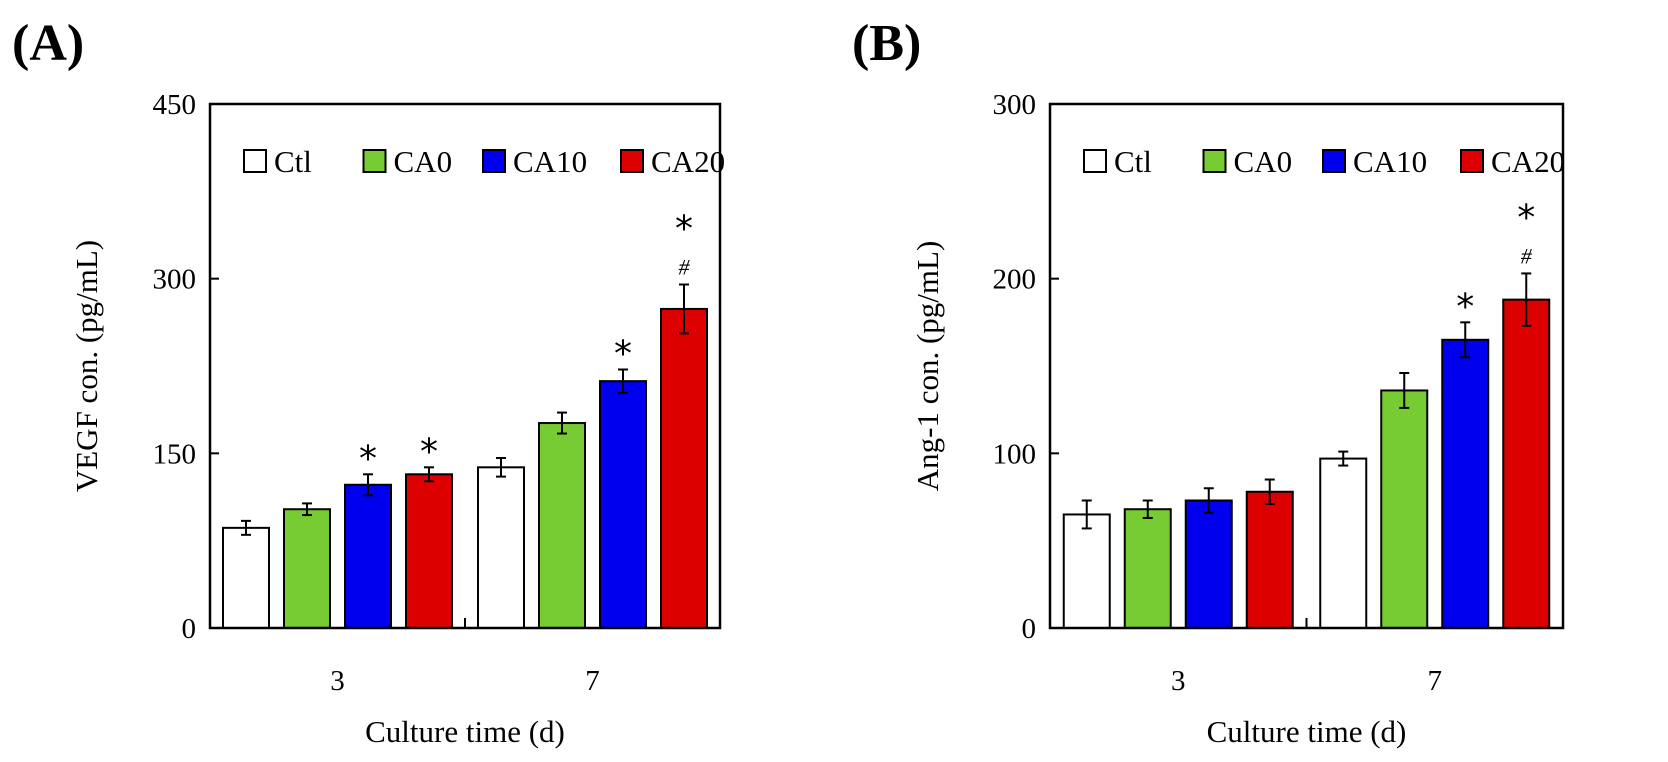 The image size is (1668, 762). What do you see at coordinates (886, 43) in the screenshot?
I see `panel-label: (B)` at bounding box center [886, 43].